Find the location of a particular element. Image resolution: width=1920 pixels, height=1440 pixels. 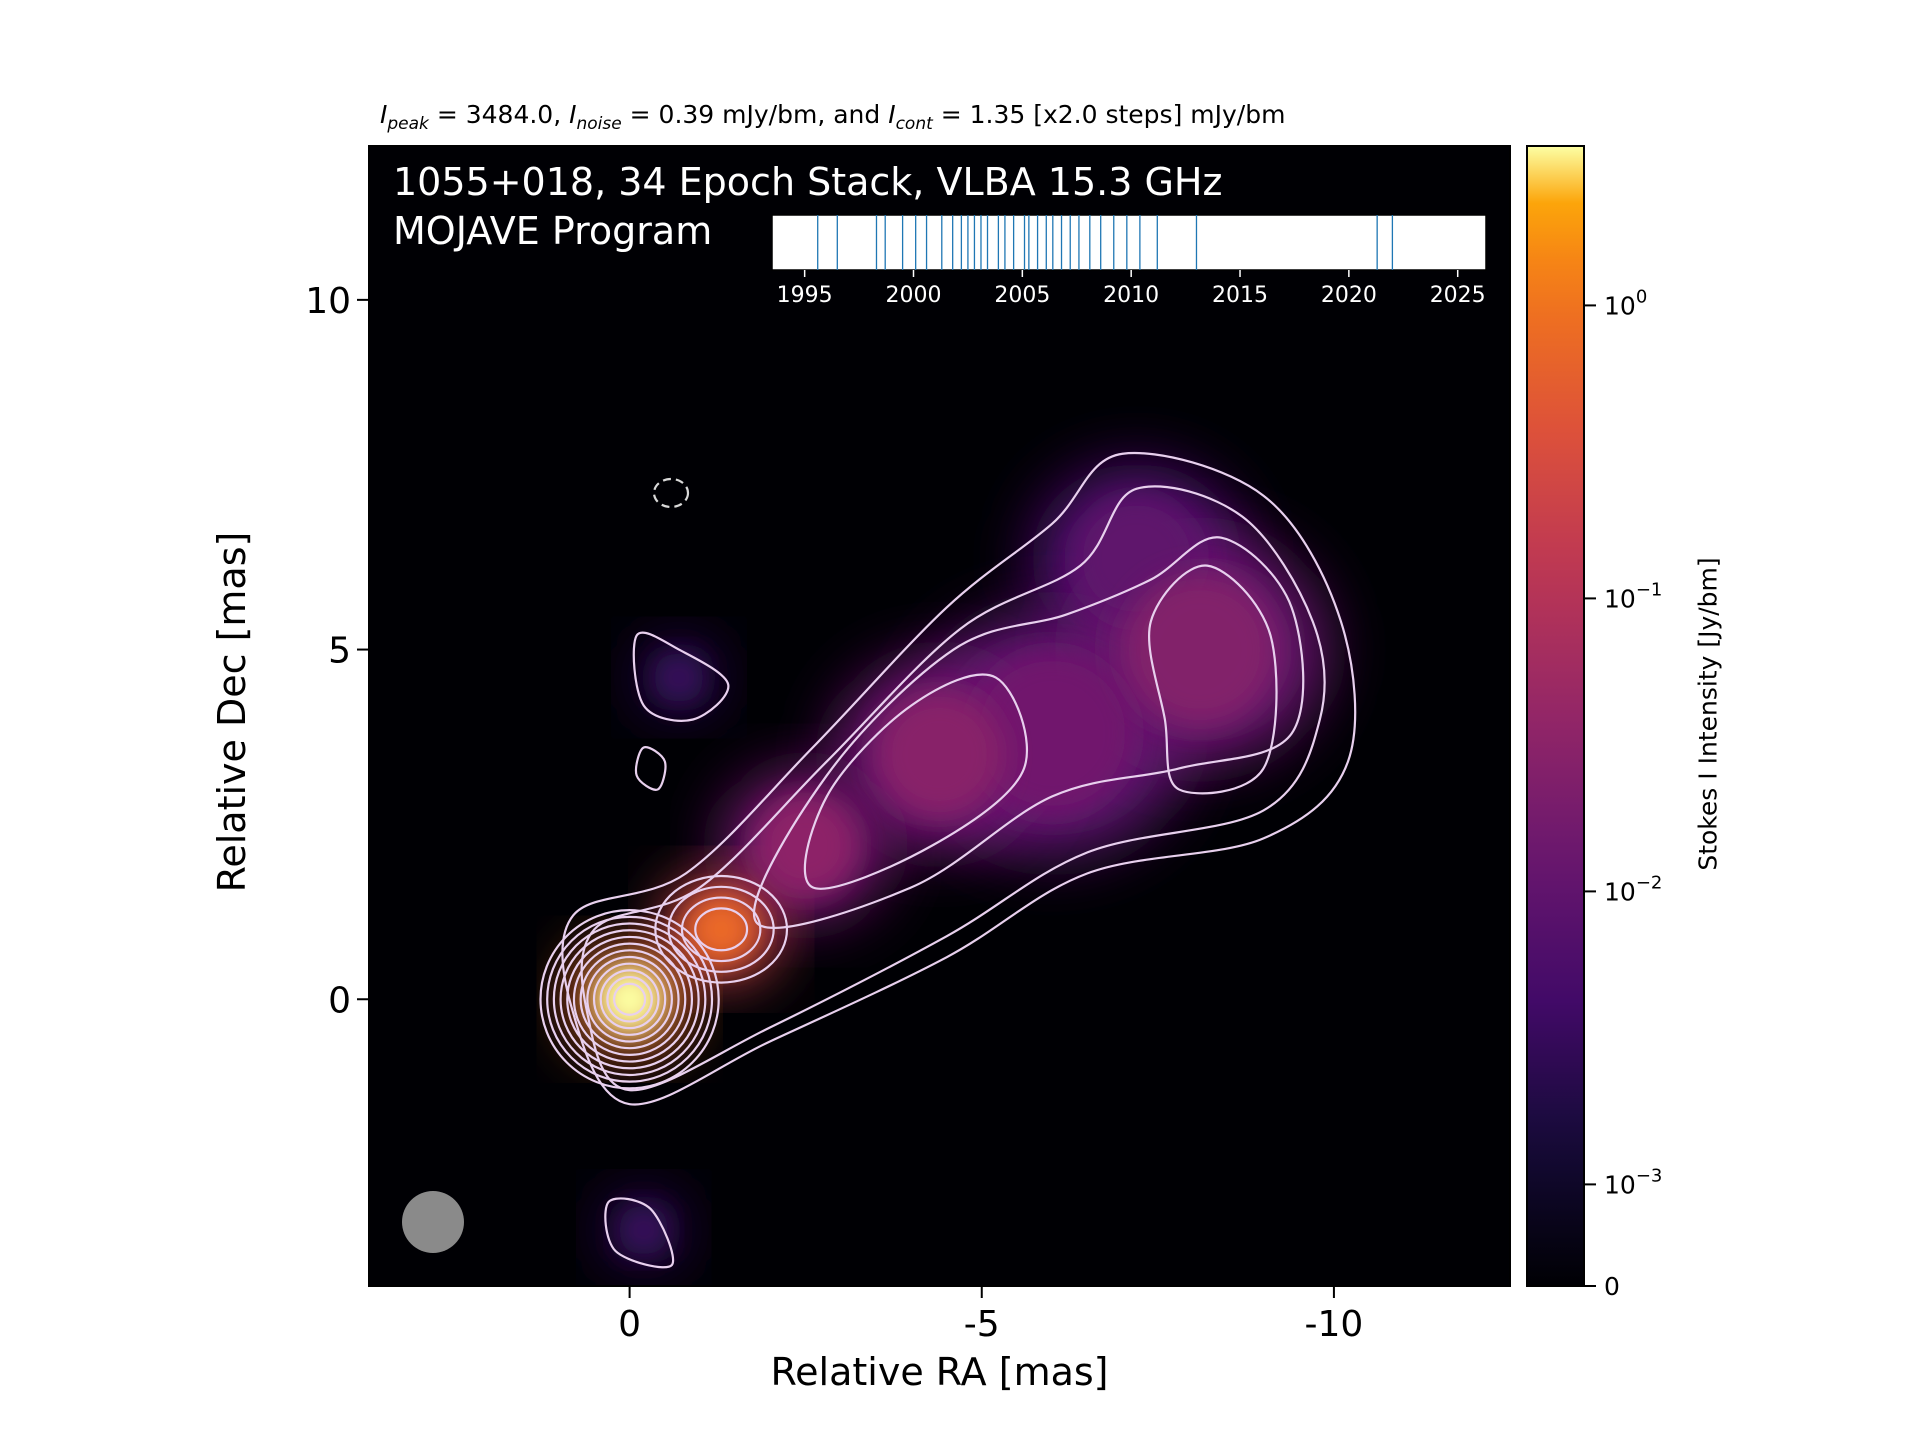

x-tick-label: -10 is located at coordinates (1334, 1324).